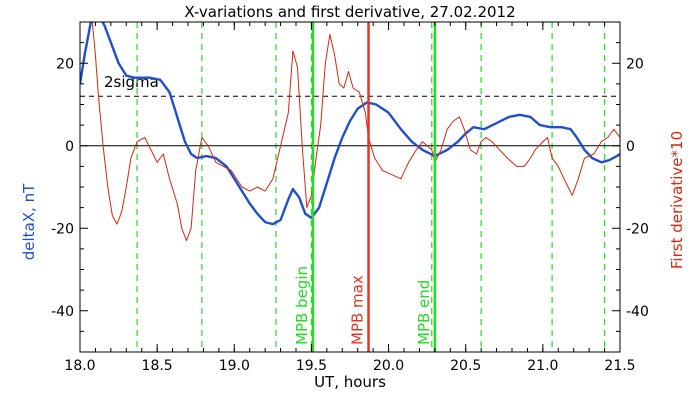  Describe the element at coordinates (311, 366) in the screenshot. I see `x-tick-label: 19.5` at that location.